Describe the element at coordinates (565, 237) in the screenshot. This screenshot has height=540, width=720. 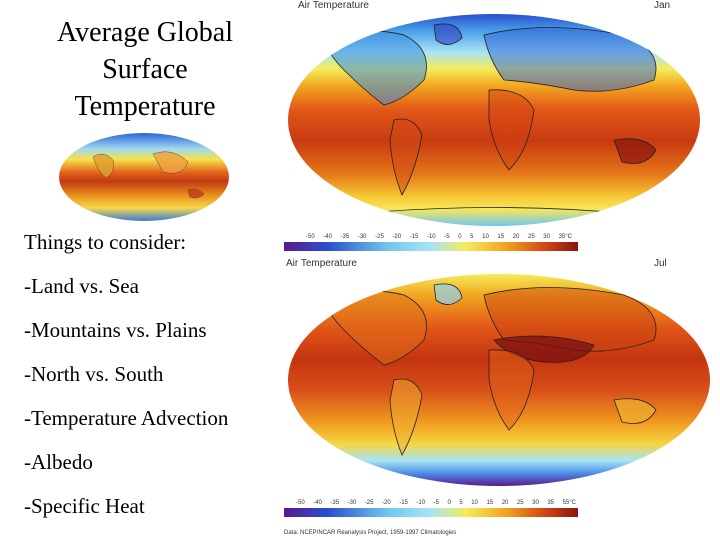
I see `scale-tick-label: 35°C` at that location.